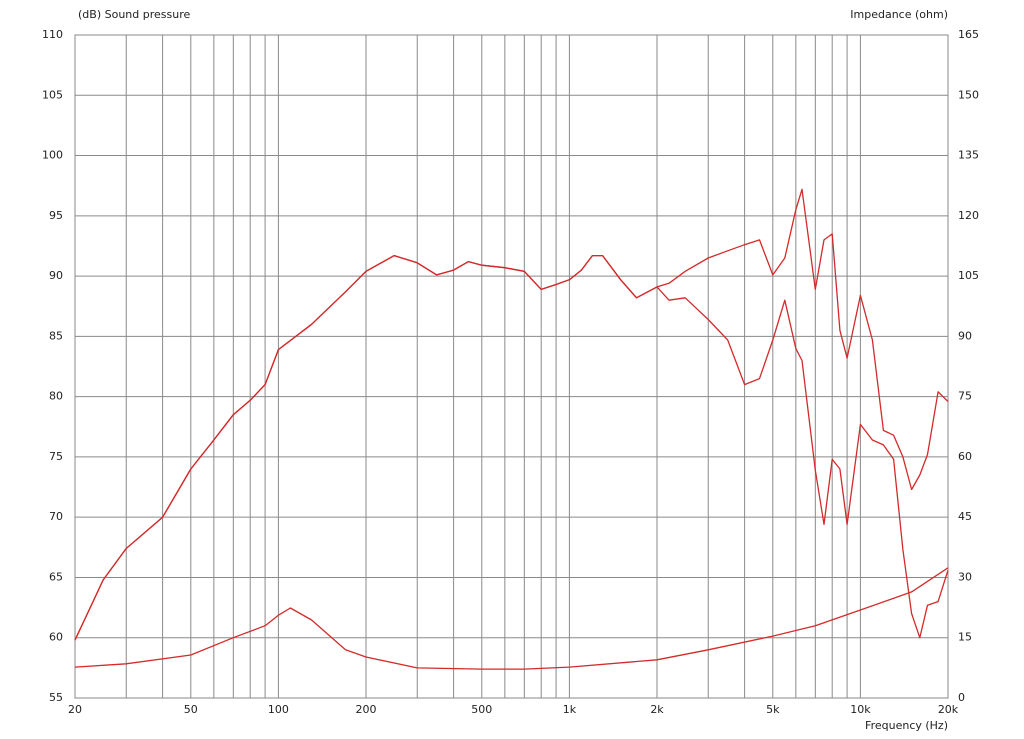 The image size is (1024, 739). I want to click on y2-tick-label: 45, so click(965, 516).